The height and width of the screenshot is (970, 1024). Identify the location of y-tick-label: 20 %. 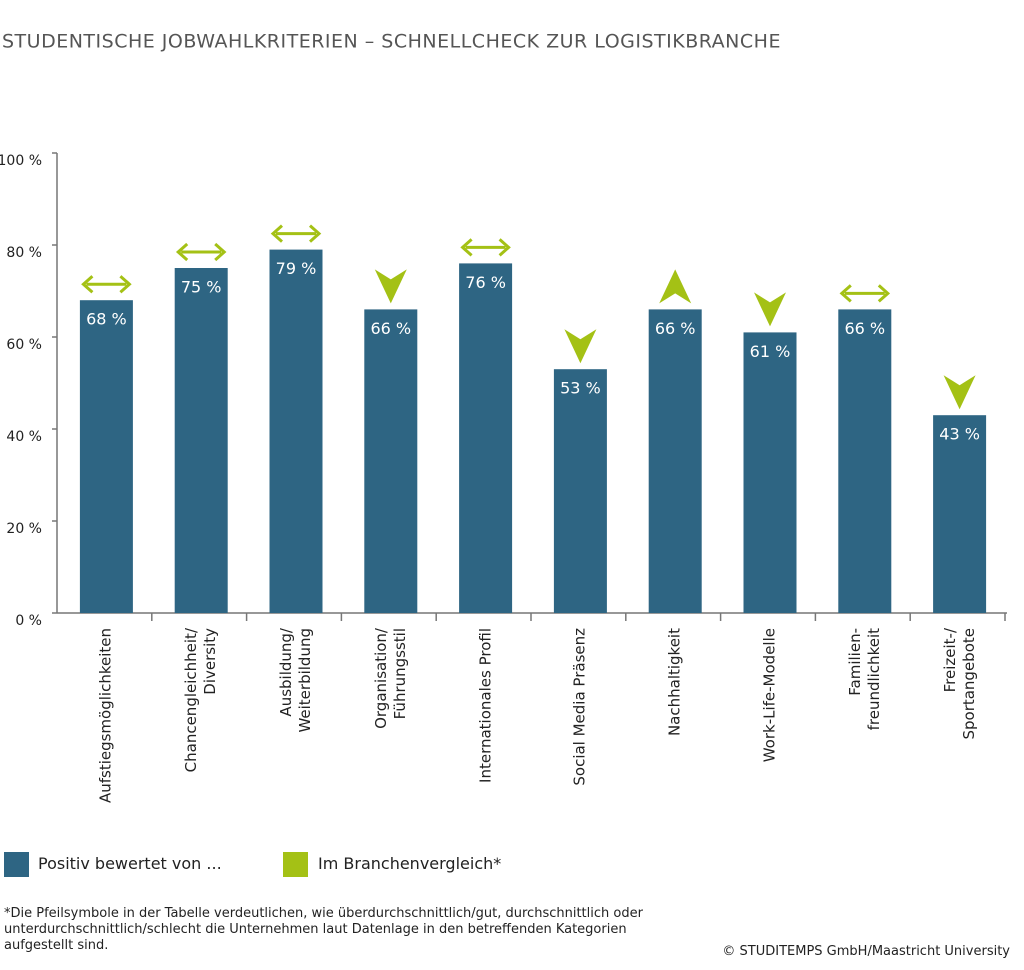
(24, 529).